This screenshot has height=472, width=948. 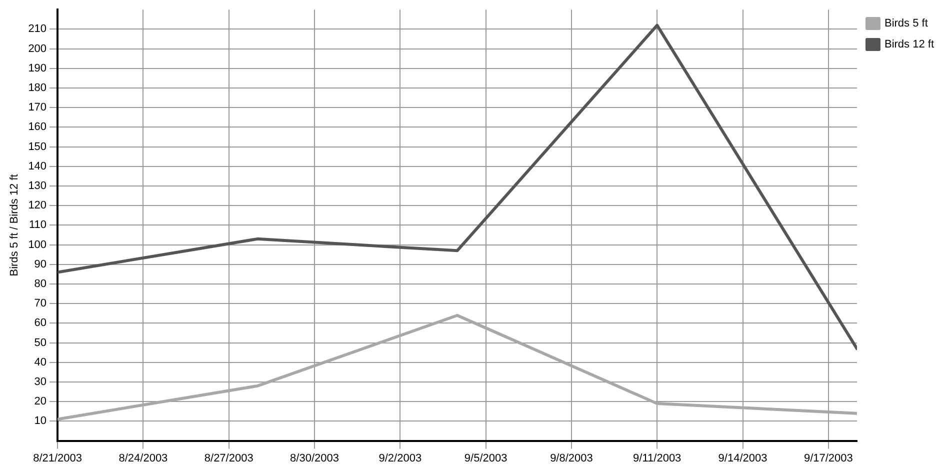 What do you see at coordinates (229, 458) in the screenshot?
I see `x-tick-label: 8/27/2003` at bounding box center [229, 458].